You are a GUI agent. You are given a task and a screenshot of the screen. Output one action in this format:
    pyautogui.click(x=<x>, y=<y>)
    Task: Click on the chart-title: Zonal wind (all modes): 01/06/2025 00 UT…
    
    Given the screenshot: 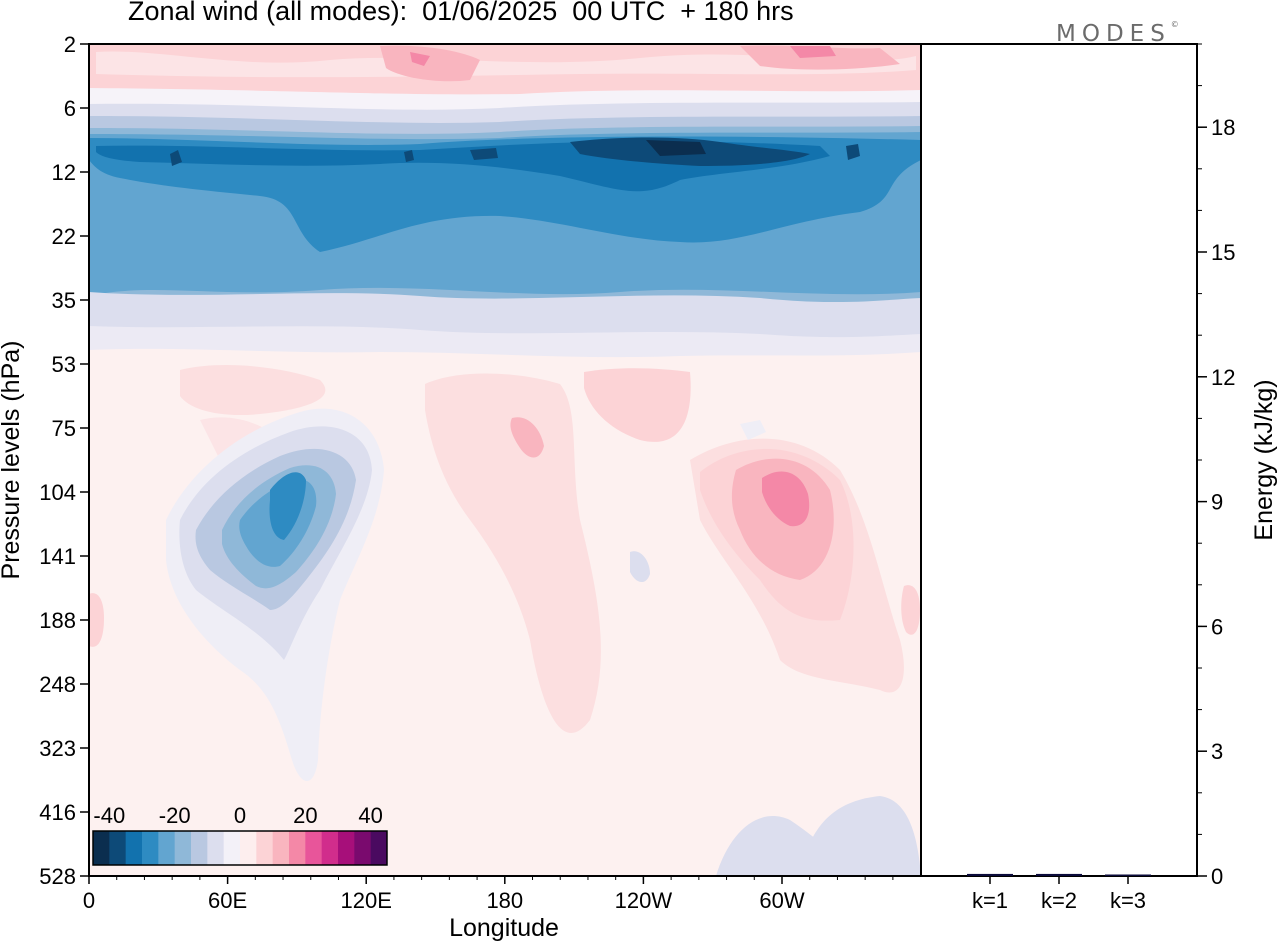 What is the action you would take?
    pyautogui.click(x=461, y=13)
    